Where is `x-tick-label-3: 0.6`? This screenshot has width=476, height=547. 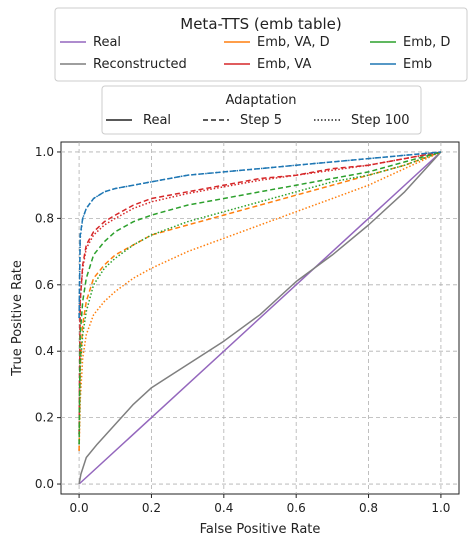 x-tick-label-3: 0.6 is located at coordinates (296, 508).